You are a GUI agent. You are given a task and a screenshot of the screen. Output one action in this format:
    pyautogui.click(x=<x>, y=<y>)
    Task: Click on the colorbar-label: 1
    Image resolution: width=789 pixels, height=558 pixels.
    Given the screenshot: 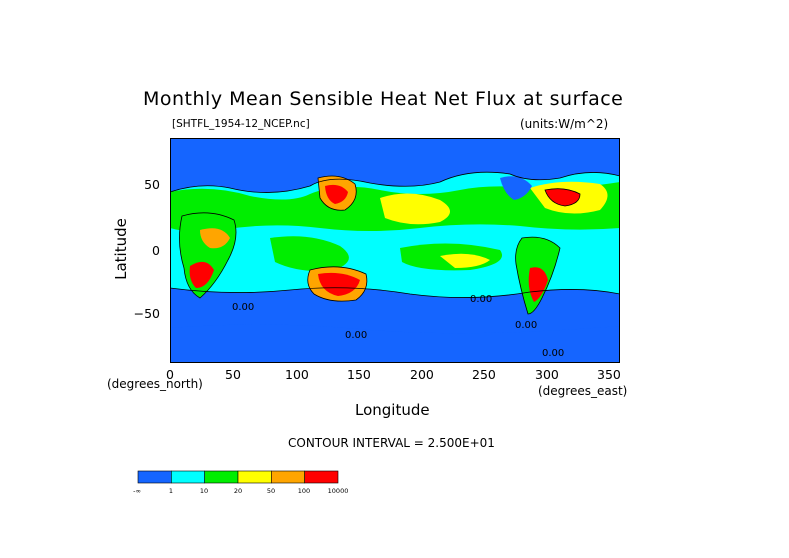 What is the action you would take?
    pyautogui.click(x=171, y=491)
    